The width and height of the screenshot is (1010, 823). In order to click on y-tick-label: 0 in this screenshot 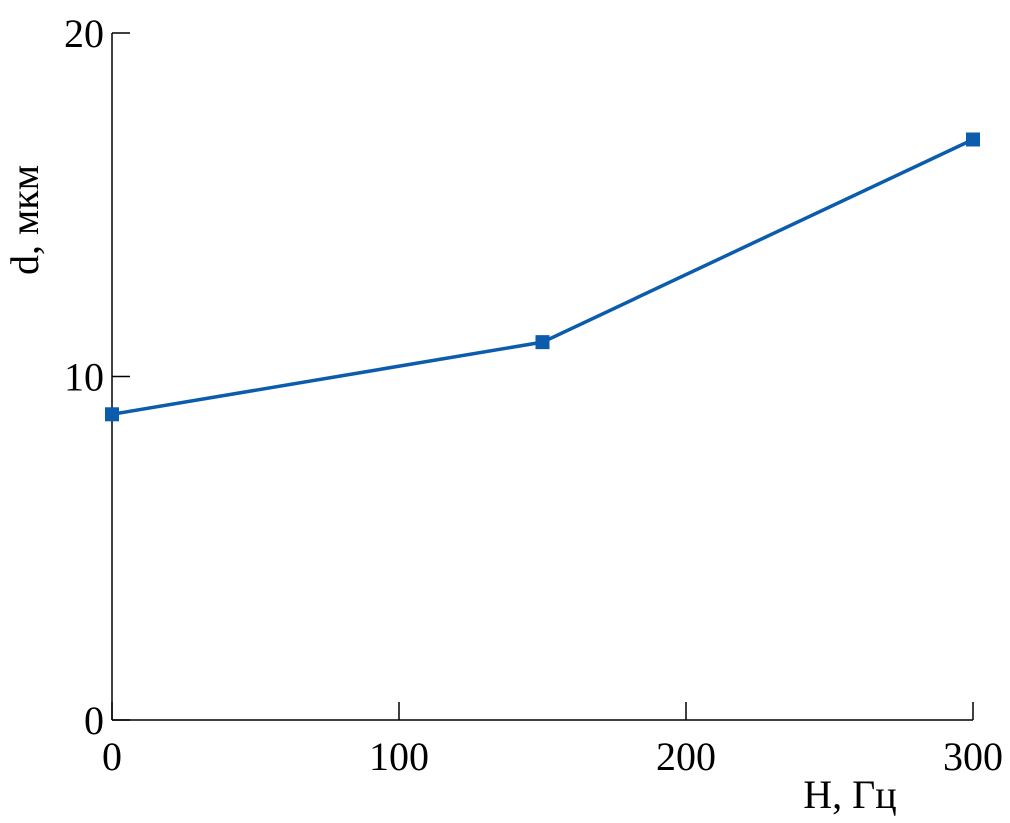, I will do `click(94, 720)`.